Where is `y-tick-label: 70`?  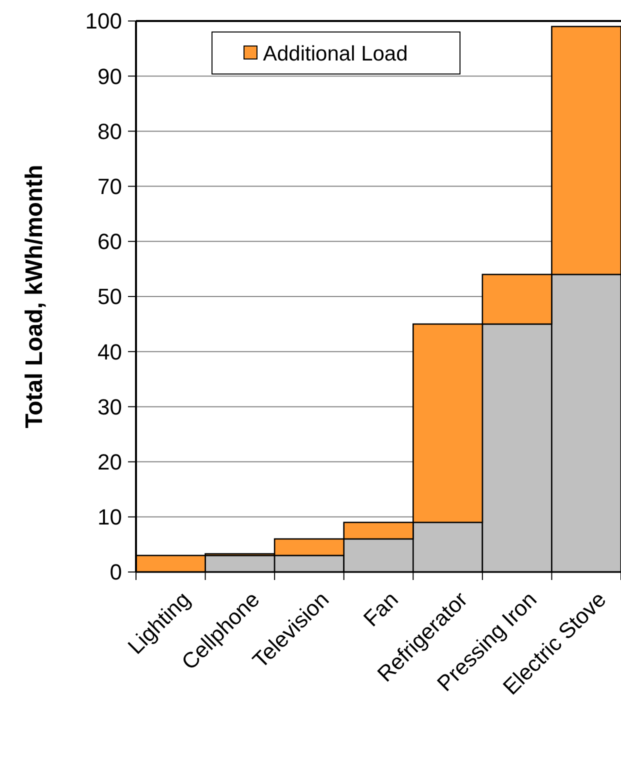
y-tick-label: 70 is located at coordinates (110, 186).